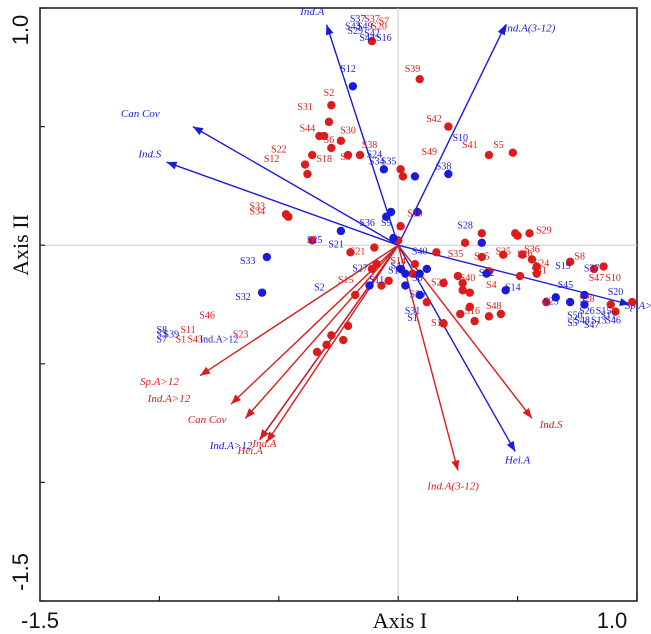 The width and height of the screenshot is (651, 634). I want to click on blue-site-label: S25, so click(315, 240).